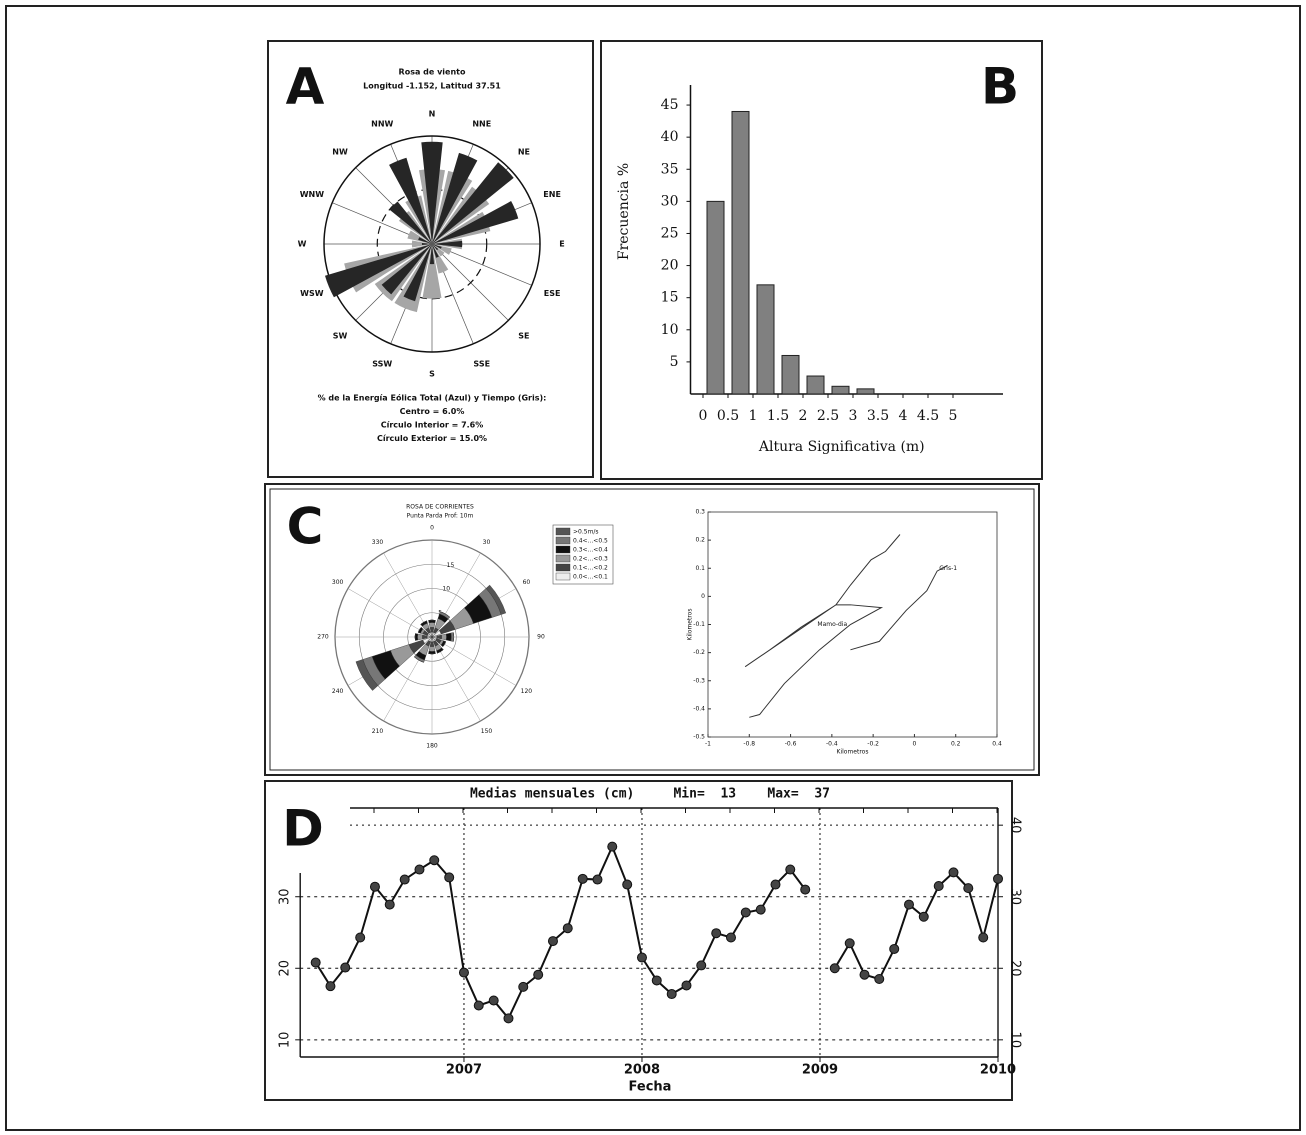 Image resolution: width=1306 pixels, height=1135 pixels. I want to click on direction-label: NNE, so click(481, 123).